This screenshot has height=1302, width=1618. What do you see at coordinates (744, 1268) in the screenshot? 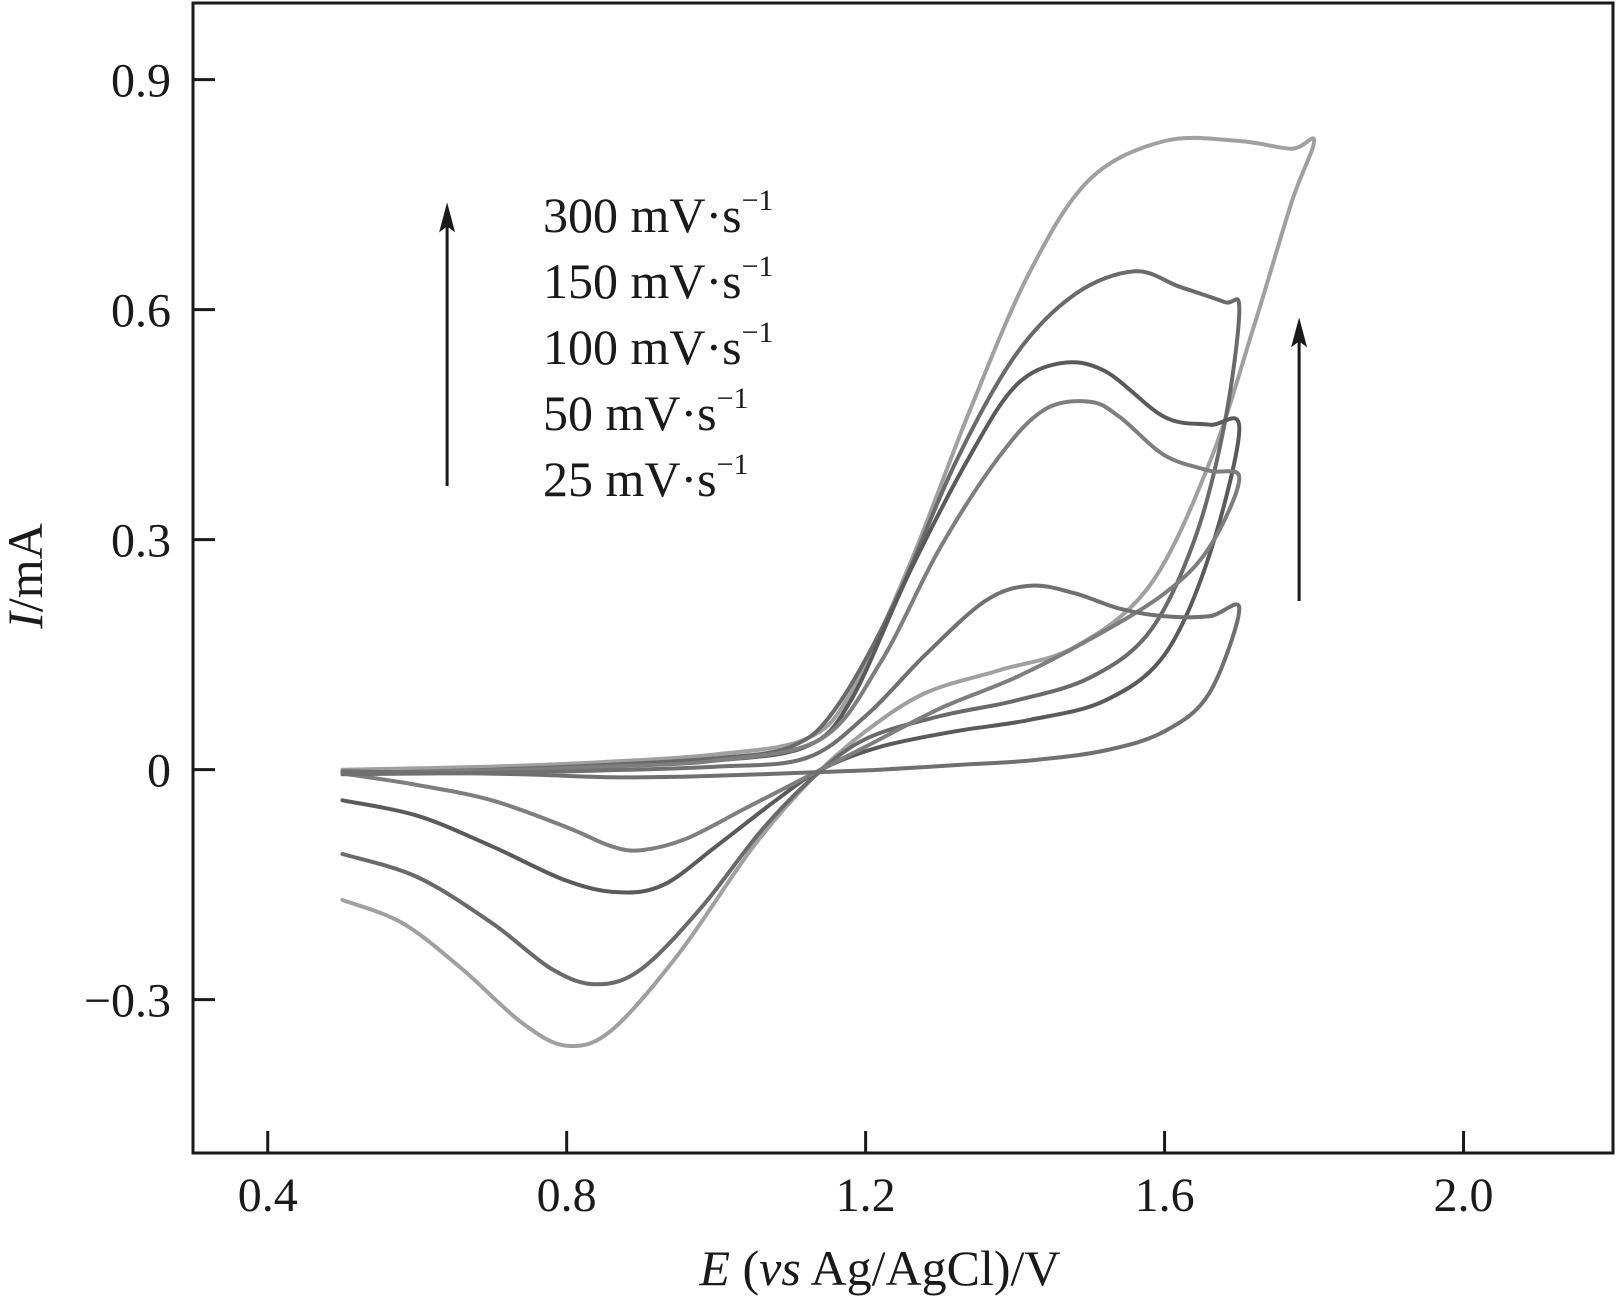
I see `x-axis-title-open: (` at bounding box center [744, 1268].